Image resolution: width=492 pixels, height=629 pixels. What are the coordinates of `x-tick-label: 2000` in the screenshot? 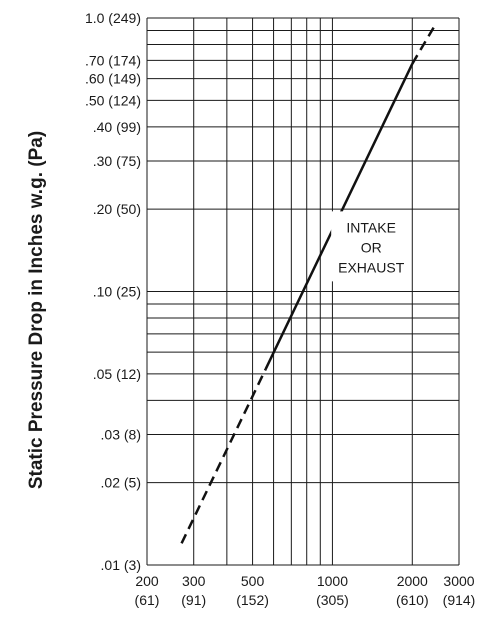 It's located at (412, 581).